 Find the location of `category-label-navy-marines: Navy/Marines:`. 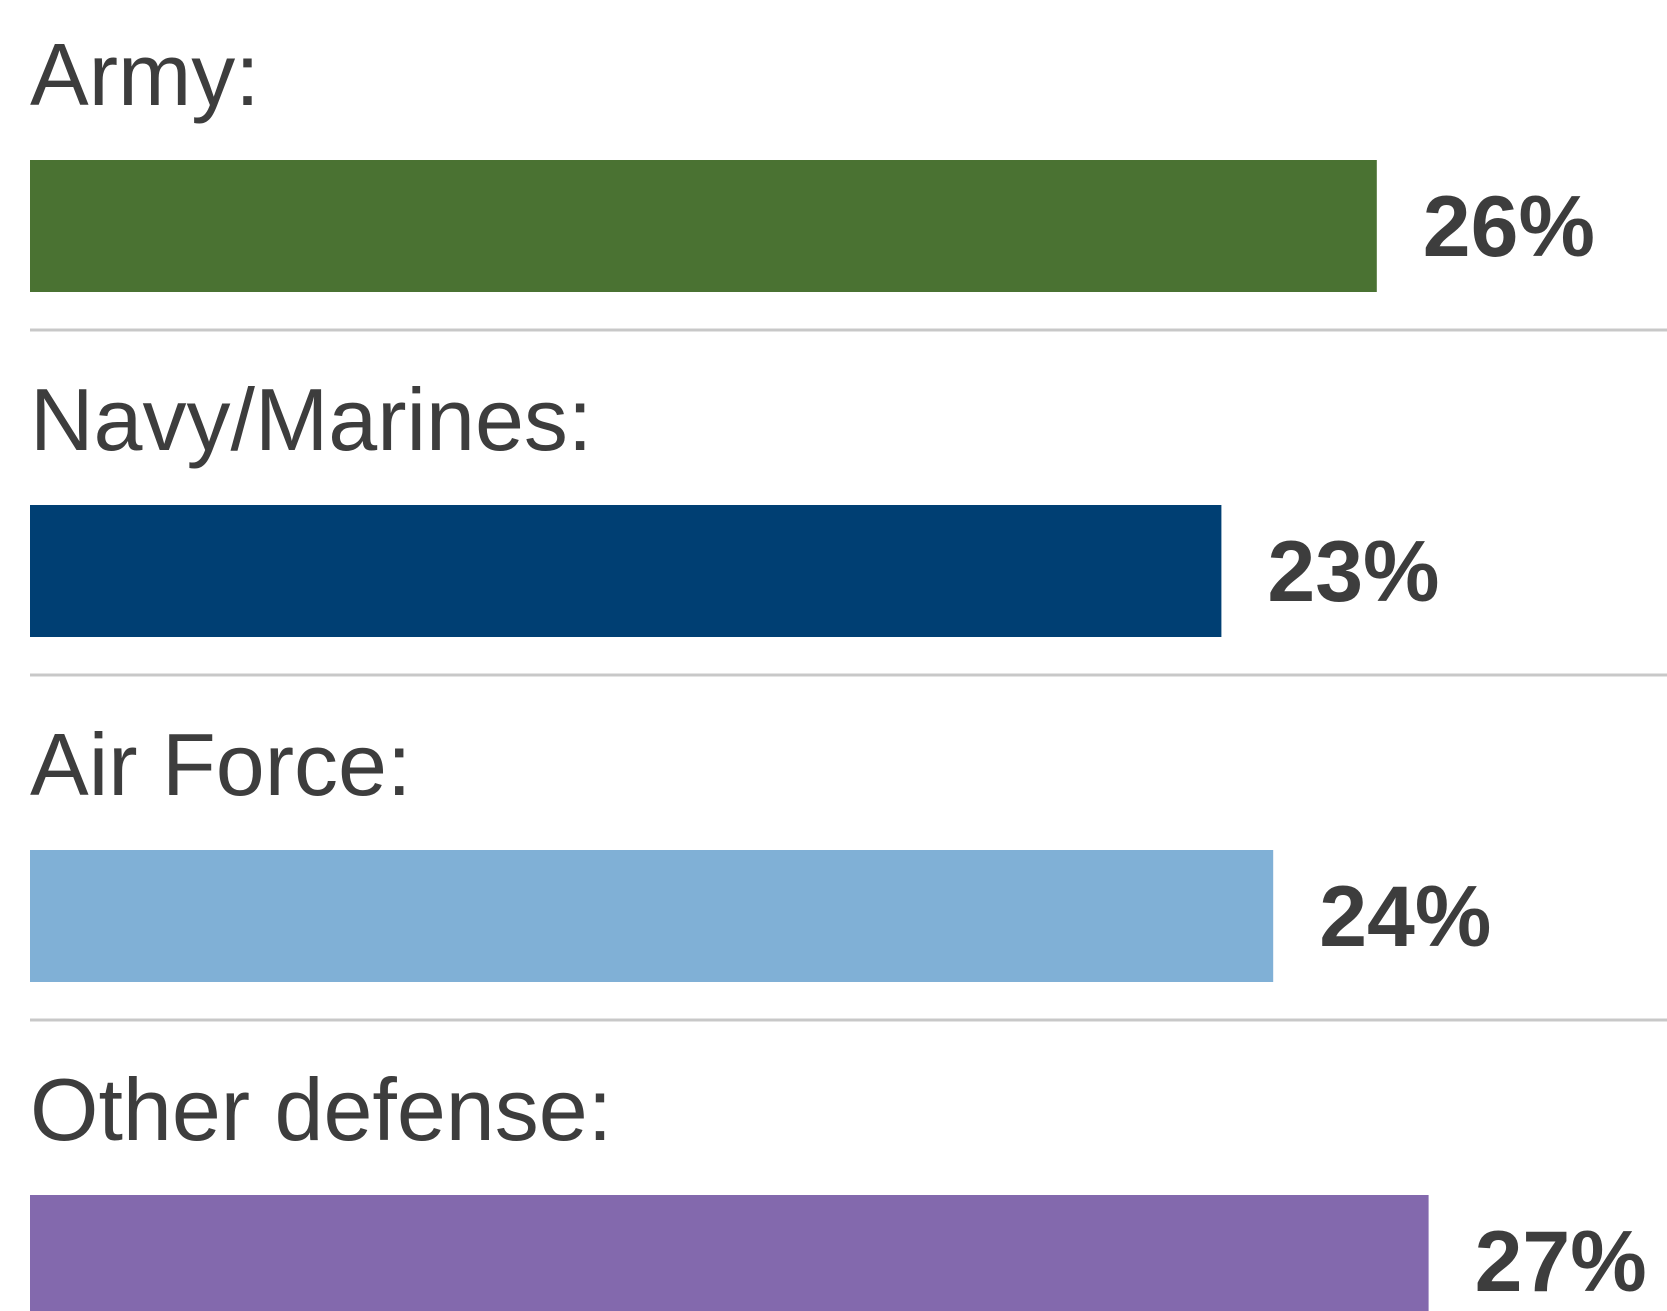

category-label-navy-marines: Navy/Marines: is located at coordinates (311, 419).